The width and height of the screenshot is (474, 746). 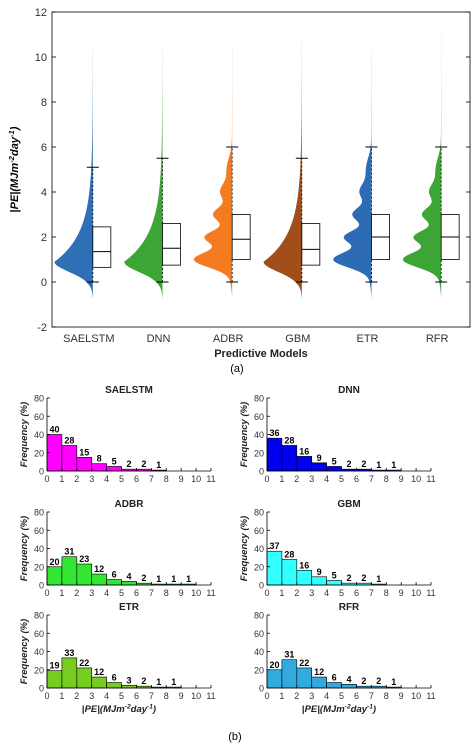 What do you see at coordinates (274, 665) in the screenshot?
I see `bar-label: 20` at bounding box center [274, 665].